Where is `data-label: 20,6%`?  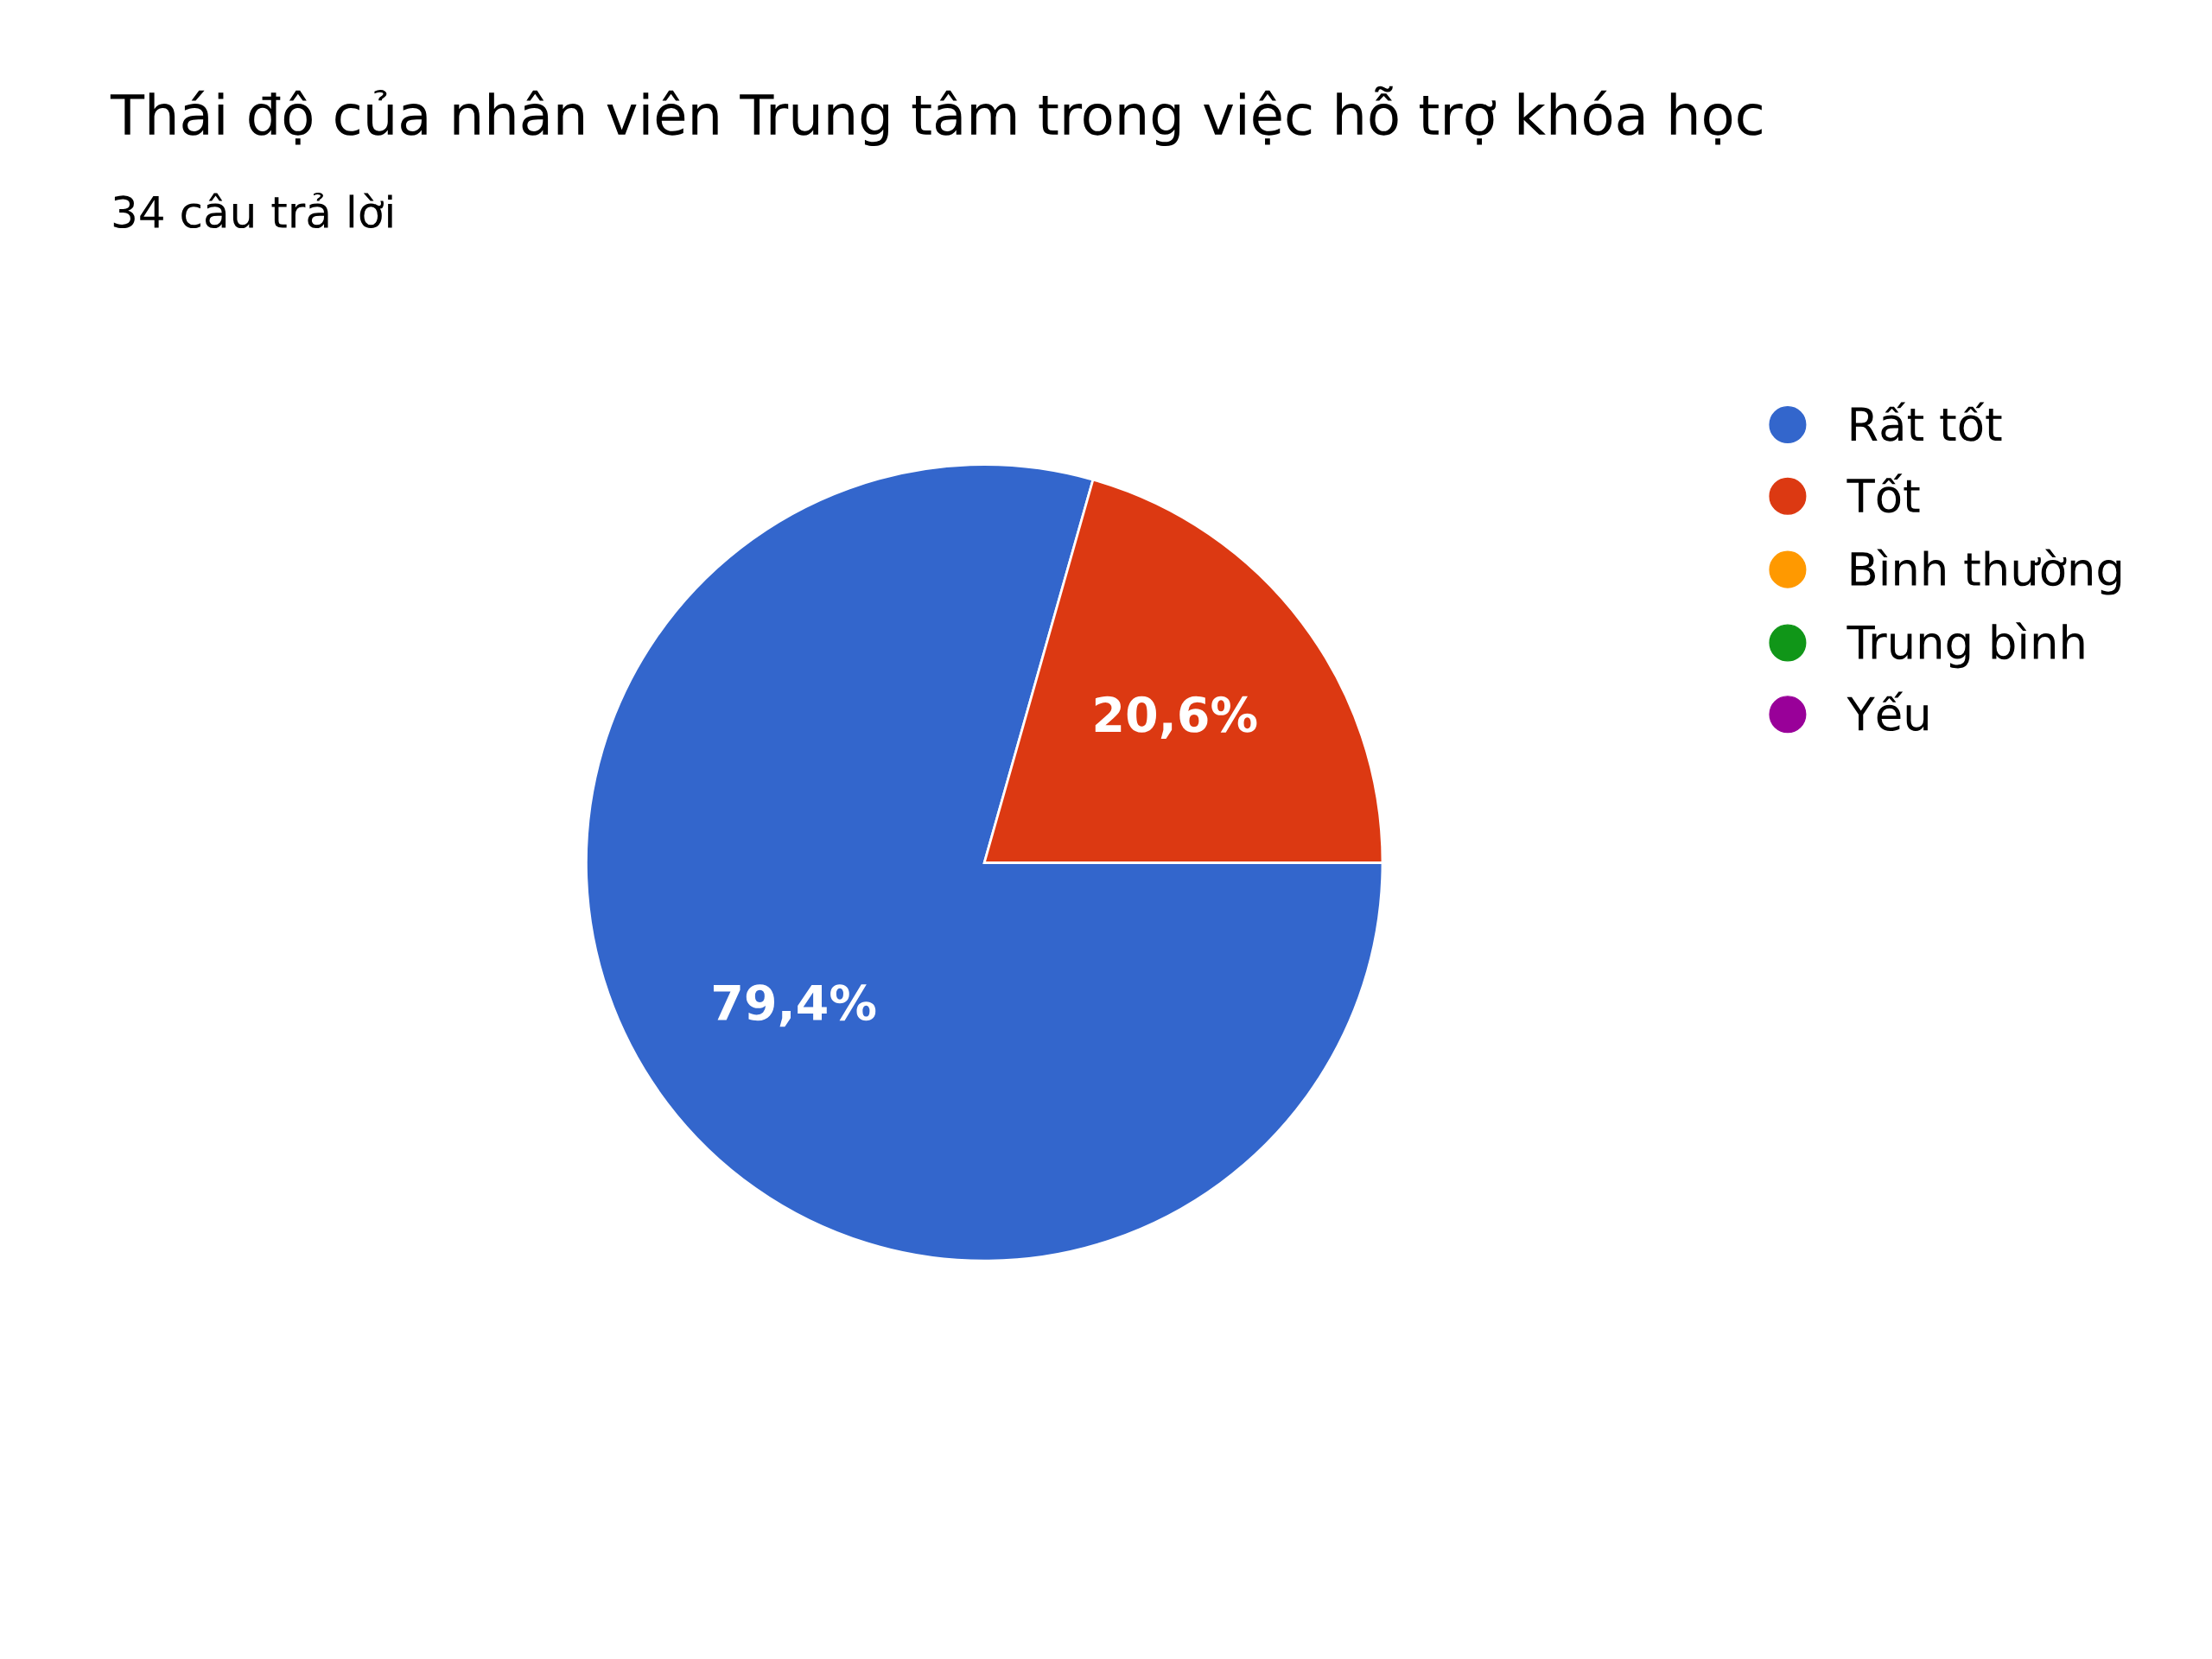 data-label: 20,6% is located at coordinates (1176, 717).